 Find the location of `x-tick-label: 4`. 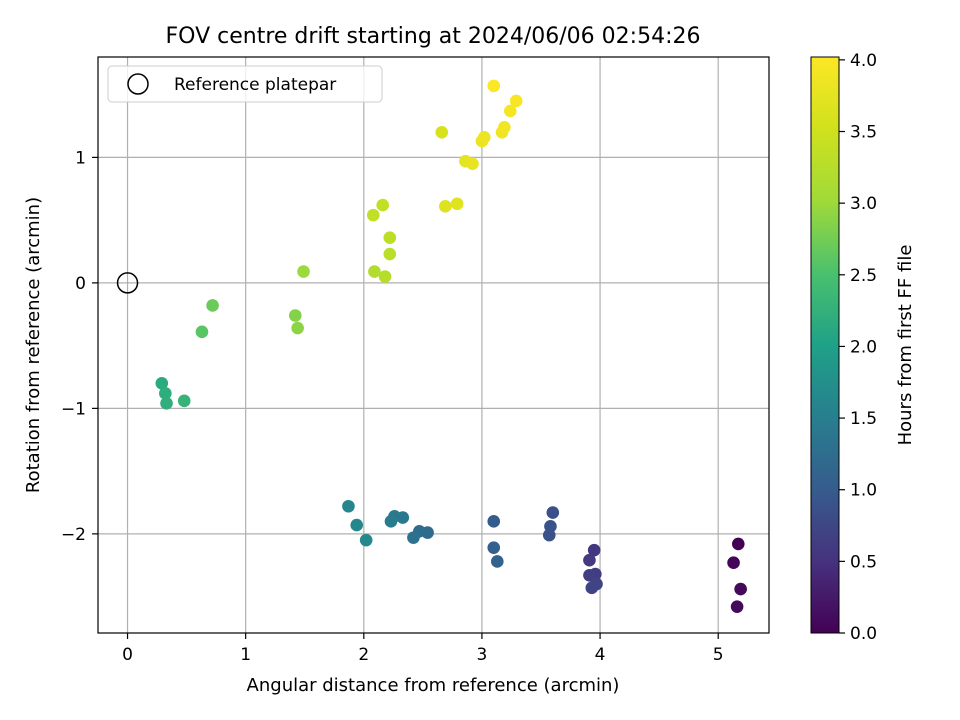

x-tick-label: 4 is located at coordinates (600, 655).